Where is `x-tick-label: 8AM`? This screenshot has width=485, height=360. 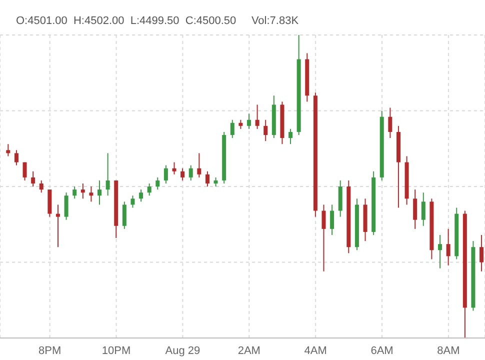 x-tick-label: 8AM is located at coordinates (448, 350).